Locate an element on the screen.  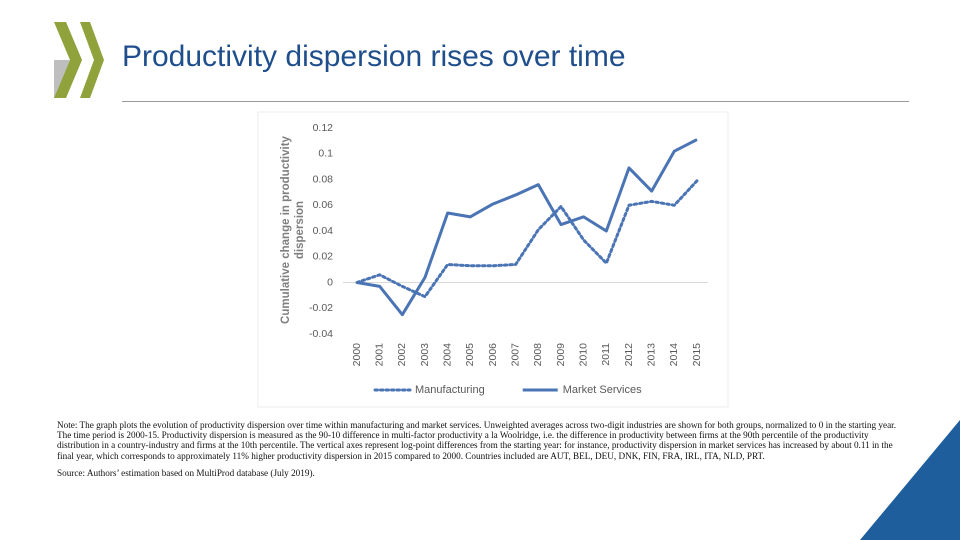
x-tick-label: 2005 is located at coordinates (470, 355).